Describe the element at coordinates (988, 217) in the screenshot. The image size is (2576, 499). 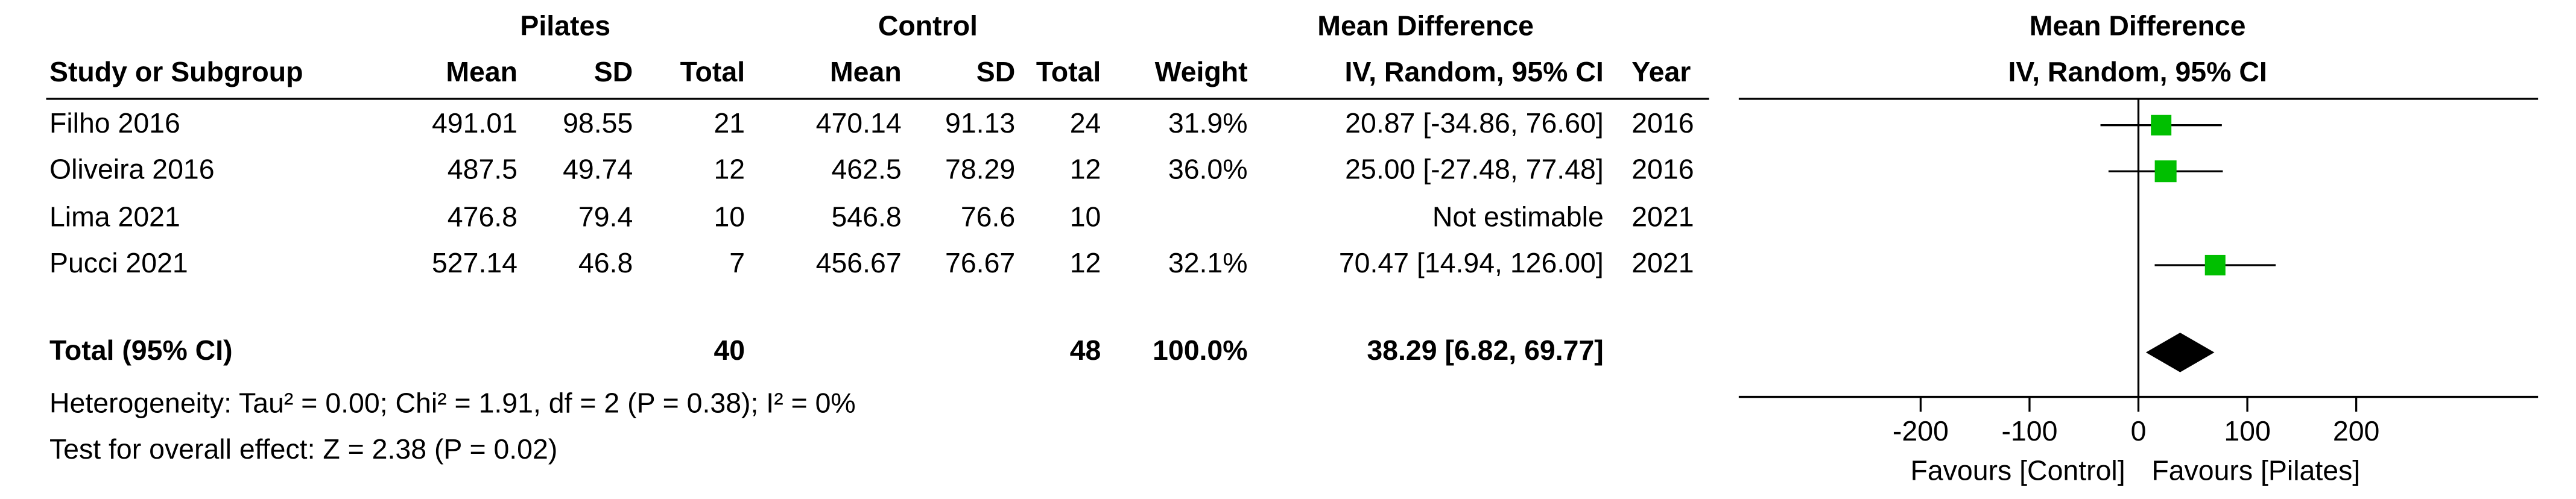
I see `control-cell: 76.6` at that location.